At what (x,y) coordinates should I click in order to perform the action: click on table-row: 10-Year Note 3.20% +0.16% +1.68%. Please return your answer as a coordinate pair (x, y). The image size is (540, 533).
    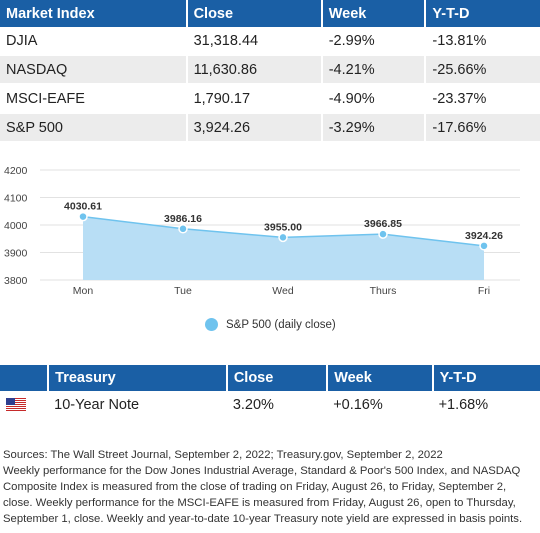
    Looking at the image, I should click on (270, 404).